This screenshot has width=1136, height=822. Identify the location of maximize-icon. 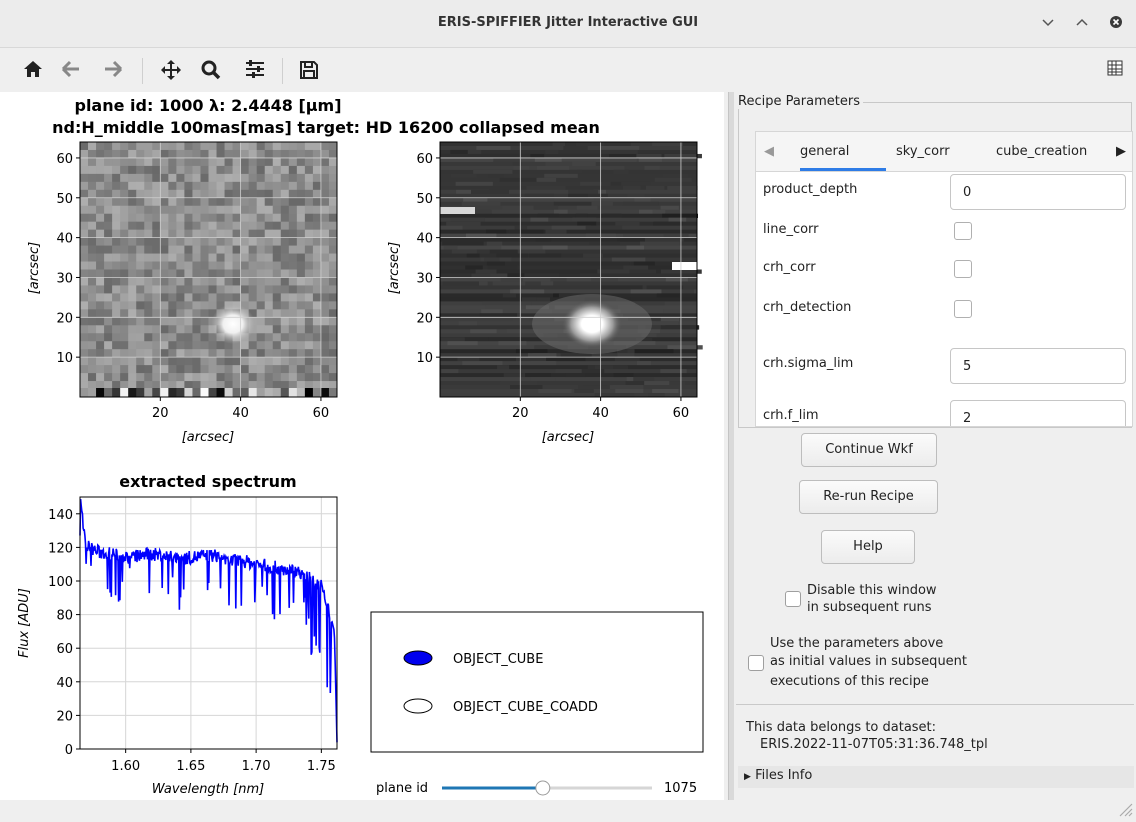
(1082, 24).